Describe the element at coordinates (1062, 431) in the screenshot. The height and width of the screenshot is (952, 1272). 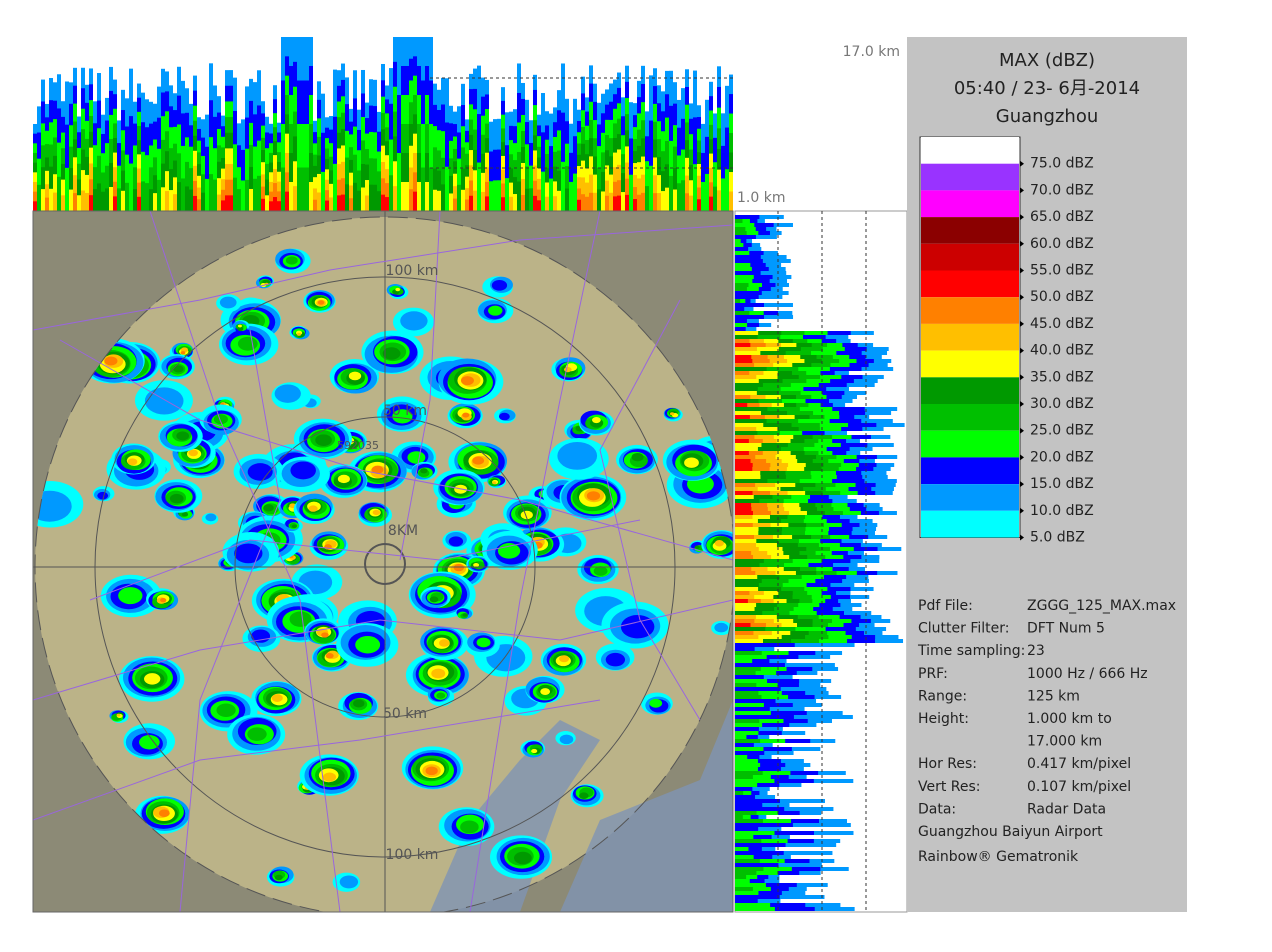
I see `legend-label: 25.0 dBZ` at that location.